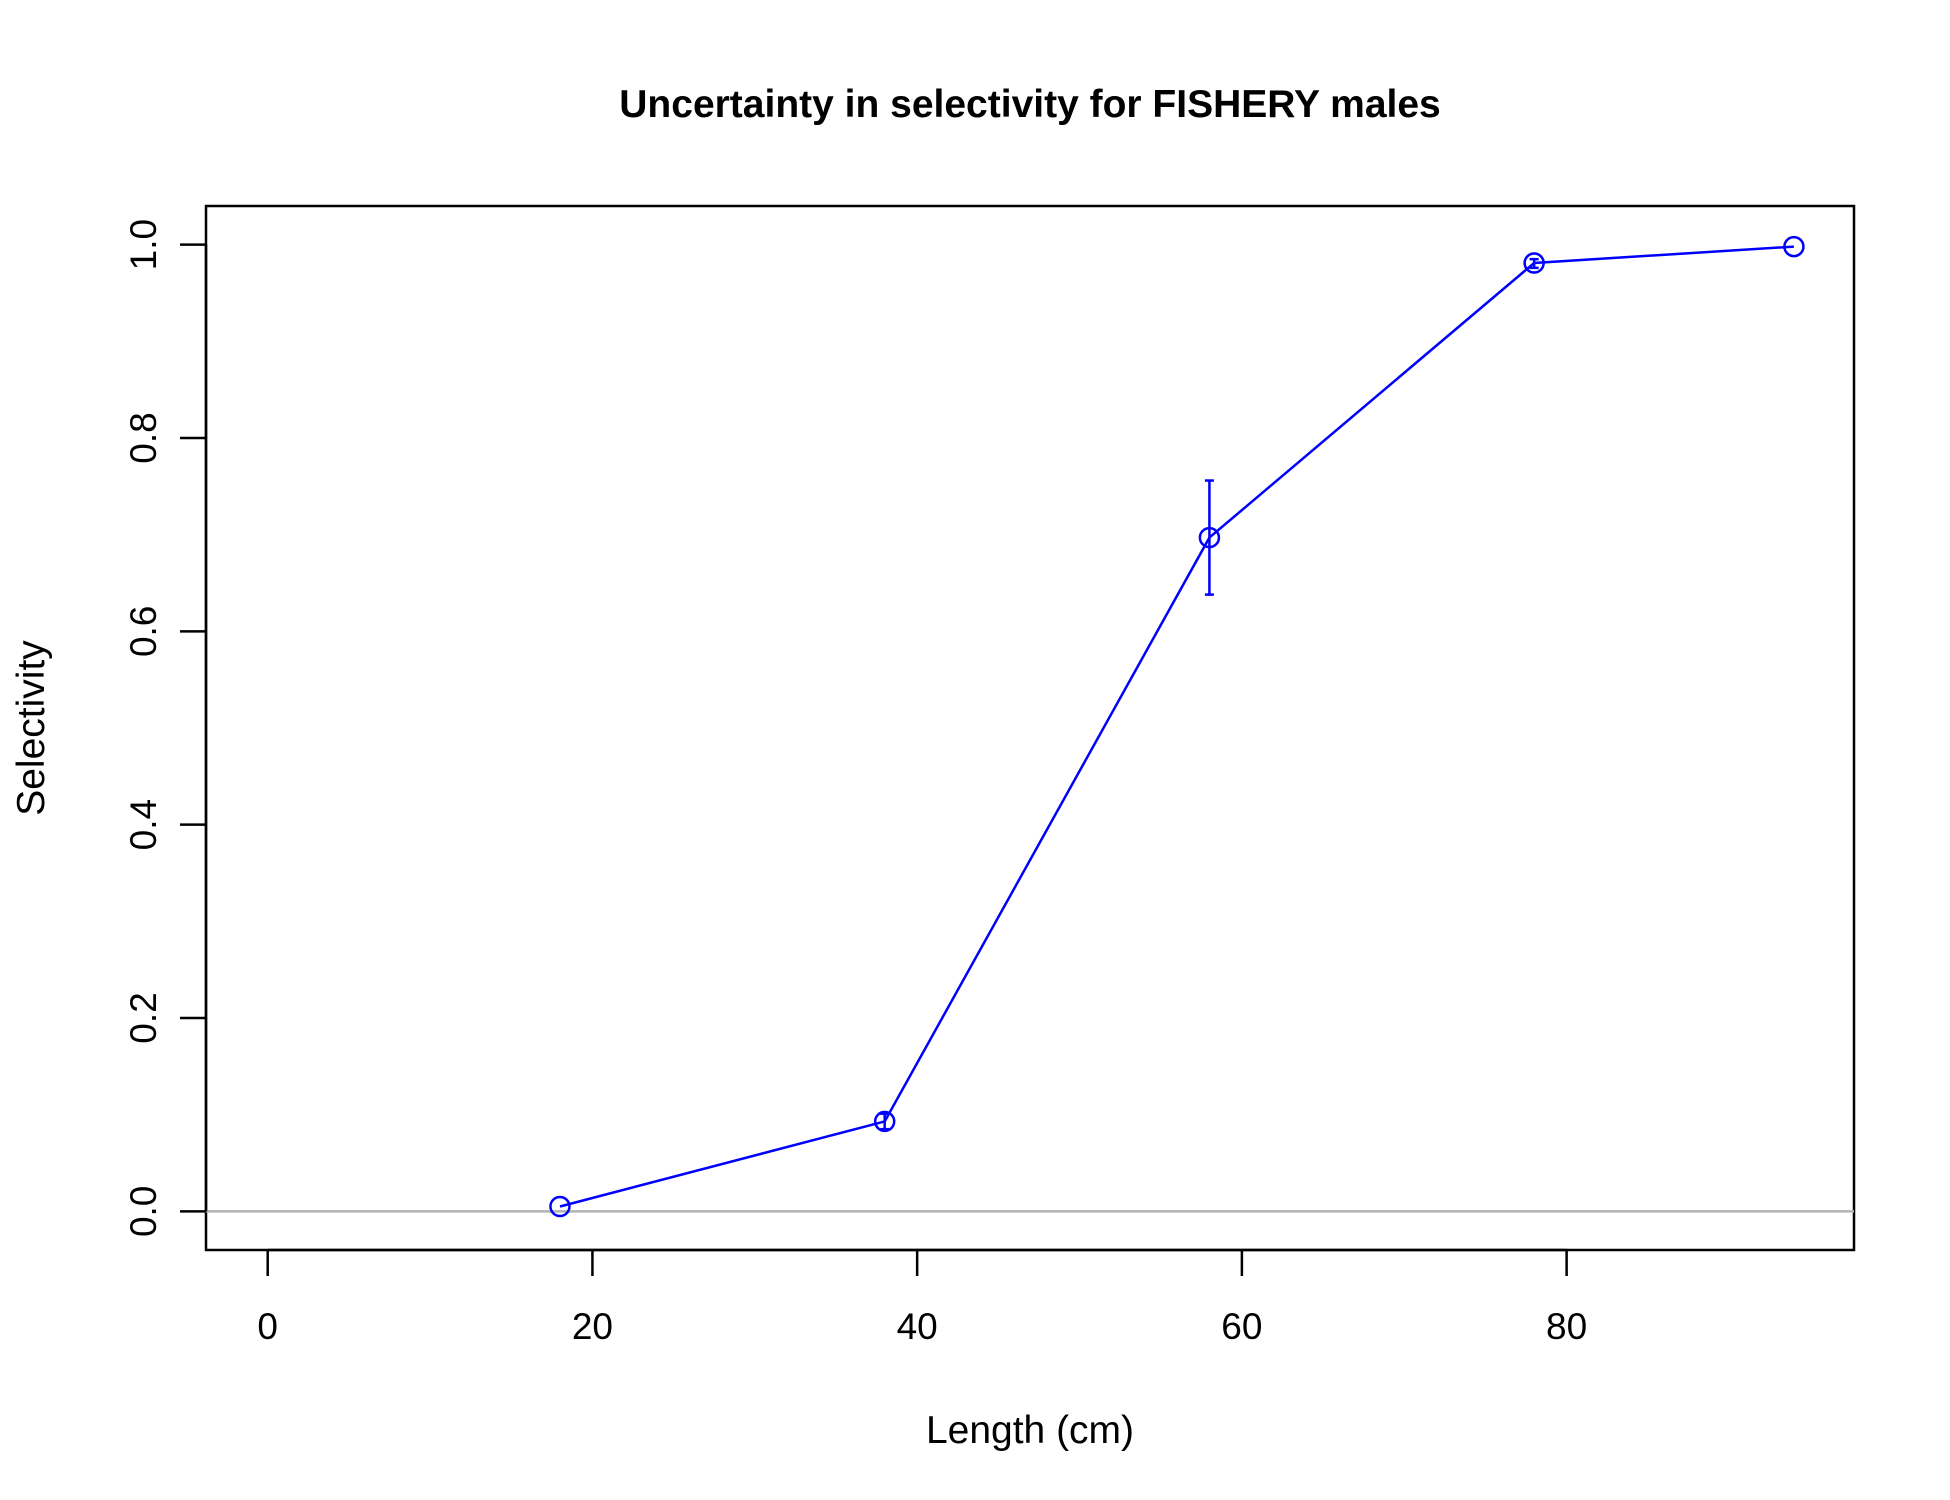 The width and height of the screenshot is (1950, 1500). Describe the element at coordinates (31, 728) in the screenshot. I see `y-axis-label: Selectivity` at that location.